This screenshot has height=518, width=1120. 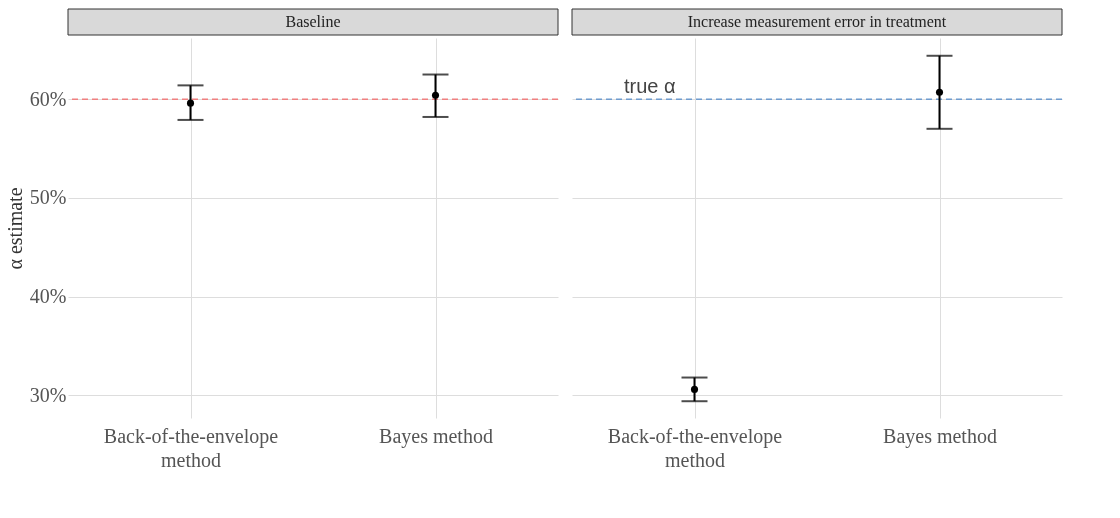 What do you see at coordinates (817, 21) in the screenshot?
I see `chart-title: Increase measurement error in treatment` at bounding box center [817, 21].